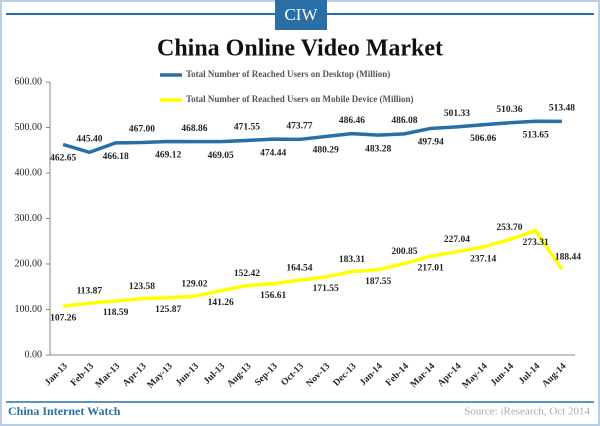 The height and width of the screenshot is (426, 600). What do you see at coordinates (29, 263) in the screenshot?
I see `y-tick-label: 200.00` at bounding box center [29, 263].